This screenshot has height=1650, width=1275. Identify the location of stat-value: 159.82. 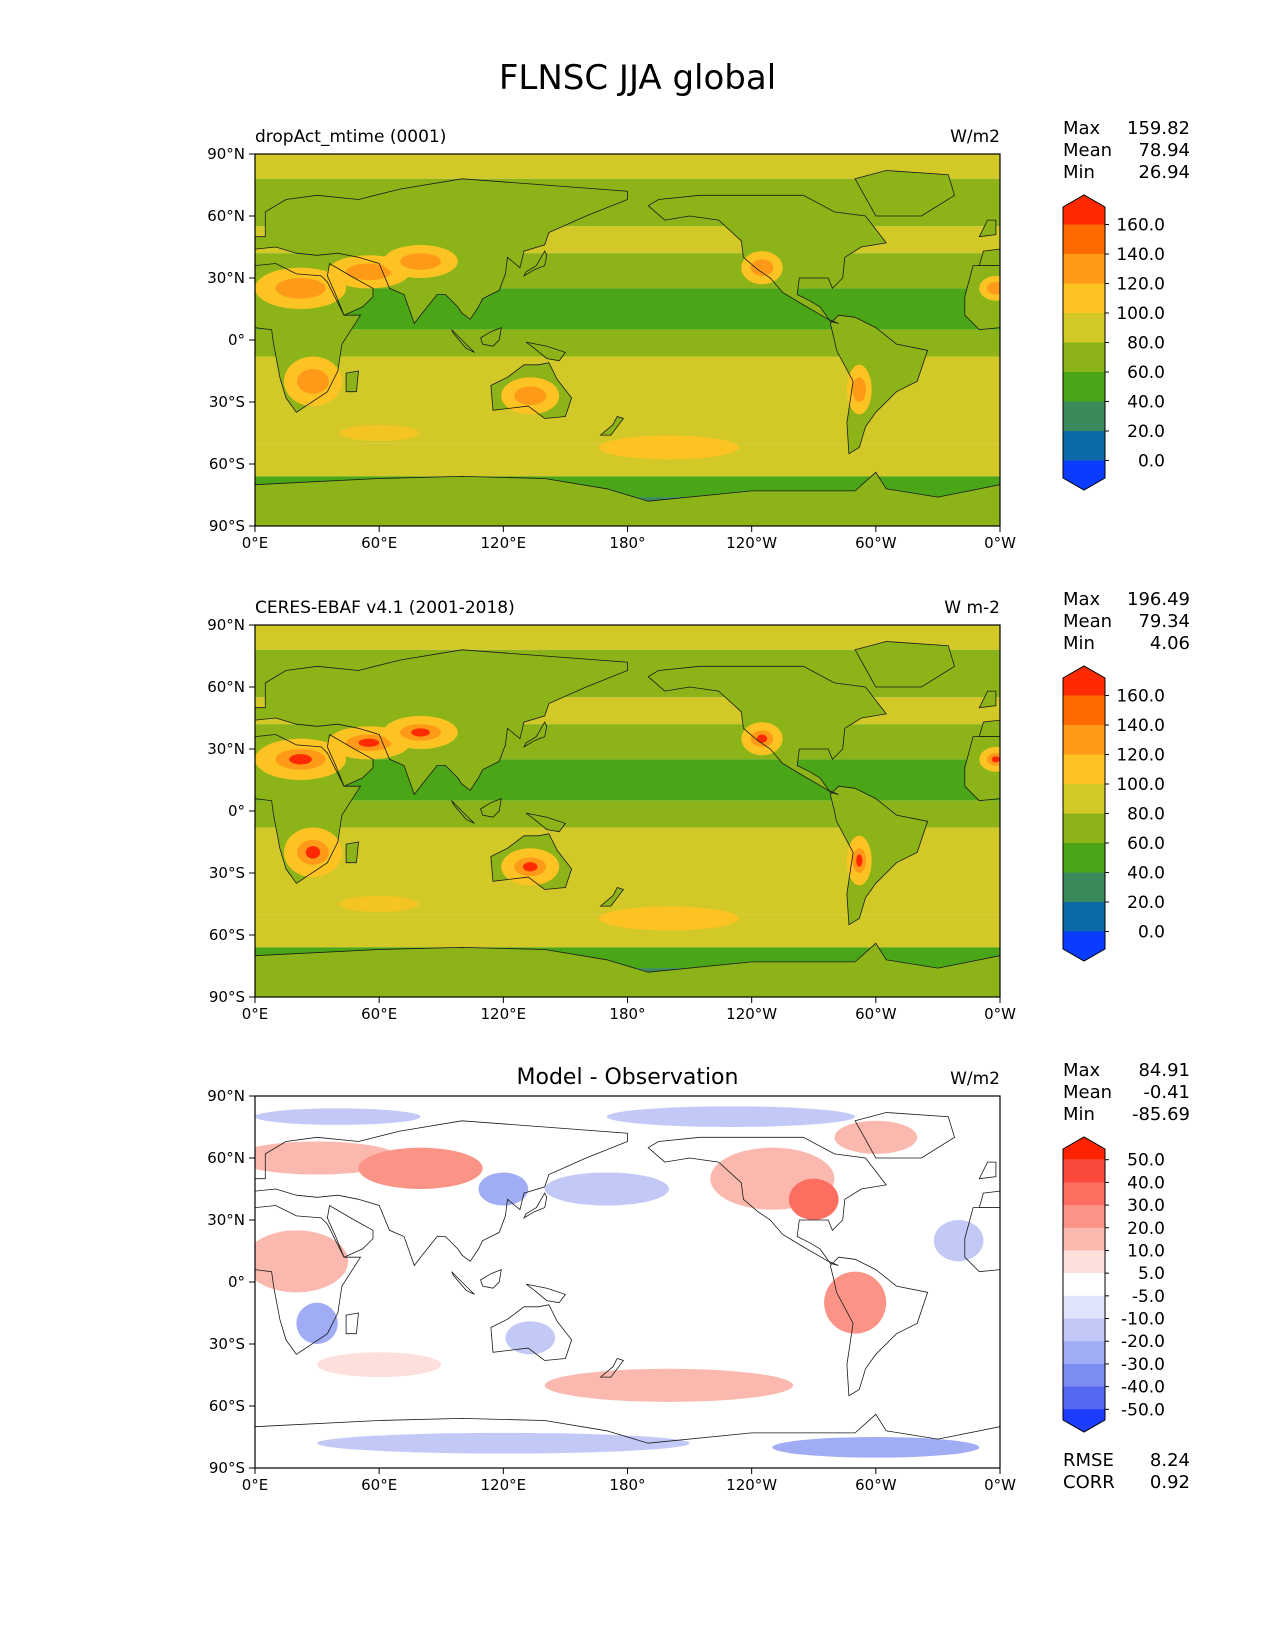
(1158, 128).